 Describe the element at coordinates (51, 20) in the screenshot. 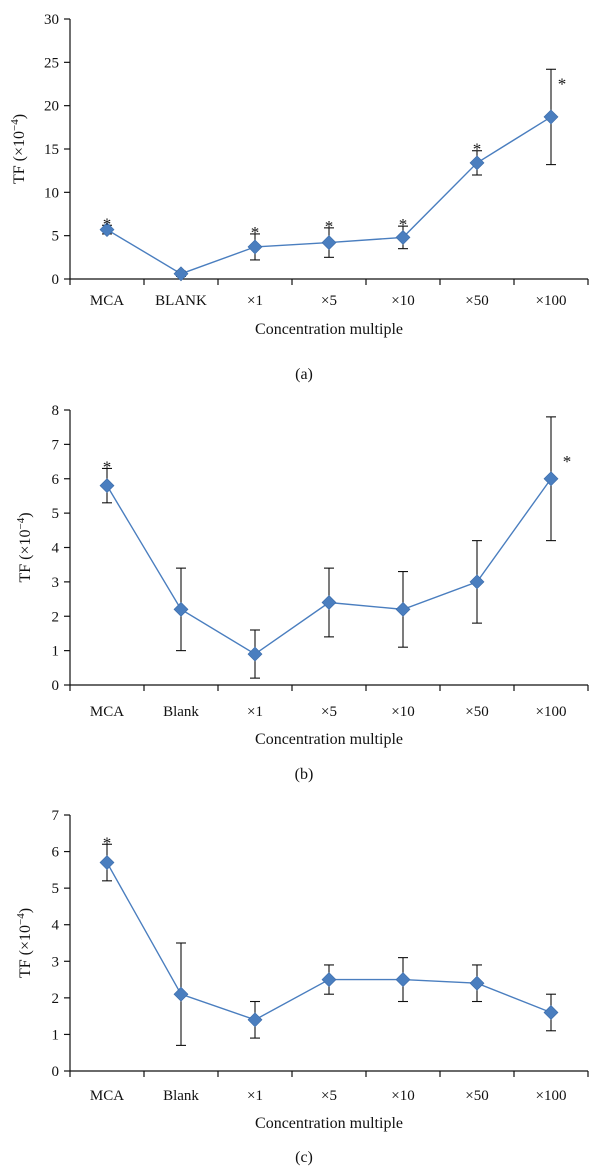

I see `y-tick-label: 30` at that location.